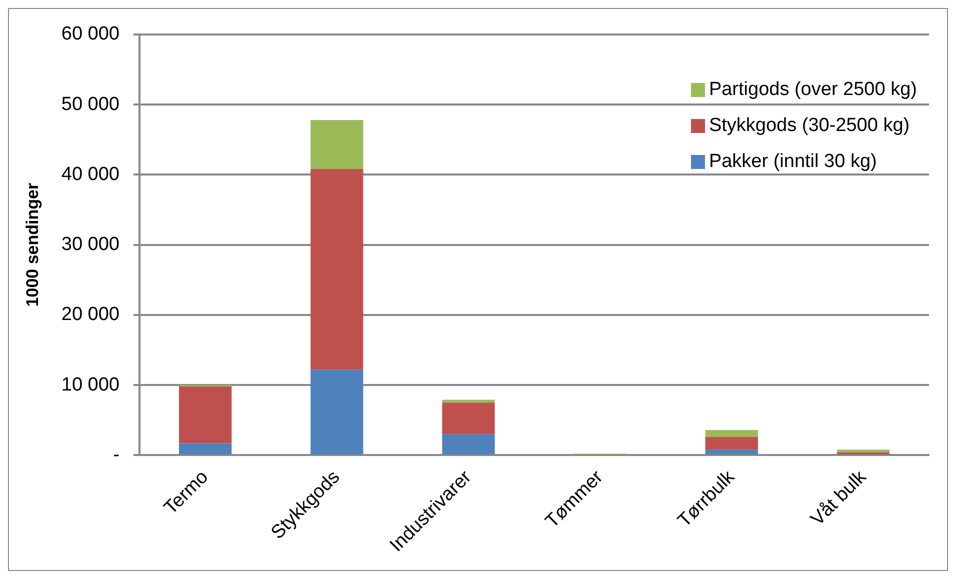 The width and height of the screenshot is (956, 579). I want to click on y-tick-label: 10 000, so click(90, 385).